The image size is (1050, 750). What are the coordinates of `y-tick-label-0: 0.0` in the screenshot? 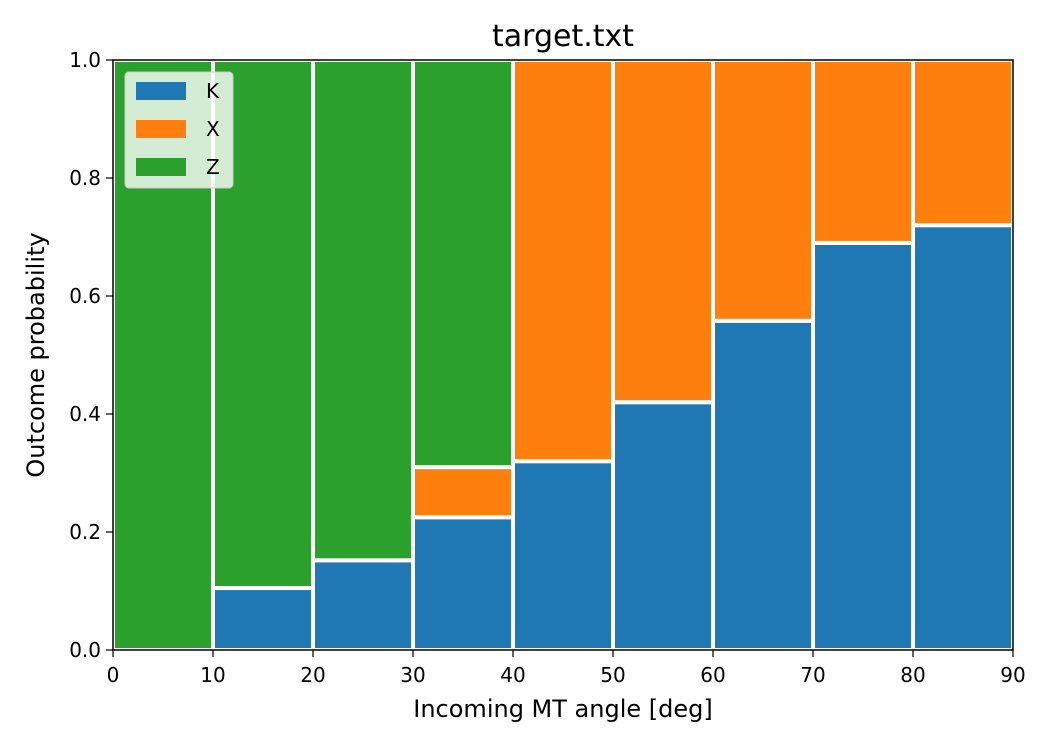 It's located at (85, 650).